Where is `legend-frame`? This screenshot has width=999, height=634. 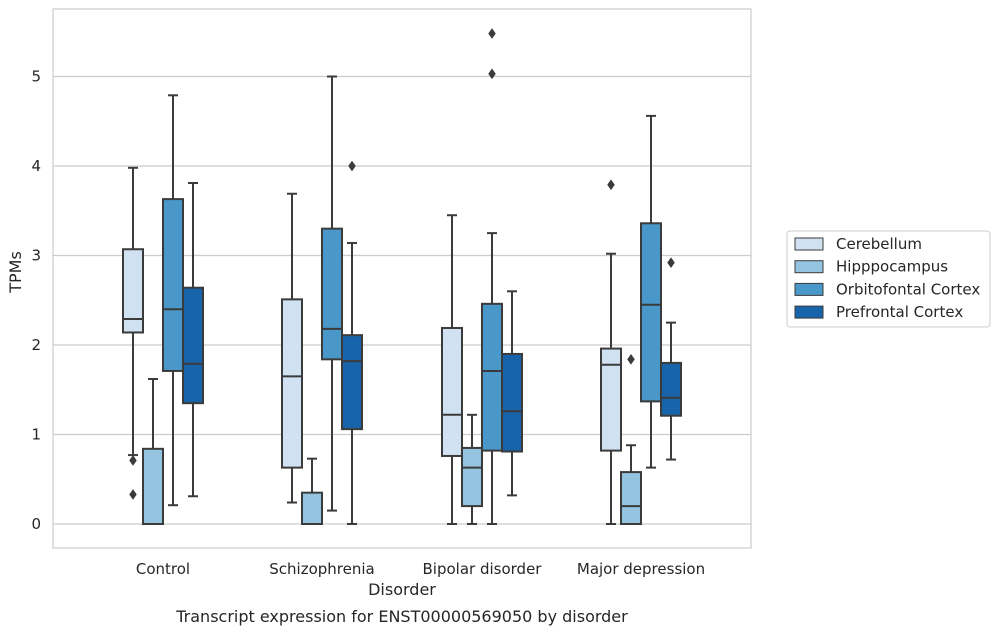
legend-frame is located at coordinates (888, 279).